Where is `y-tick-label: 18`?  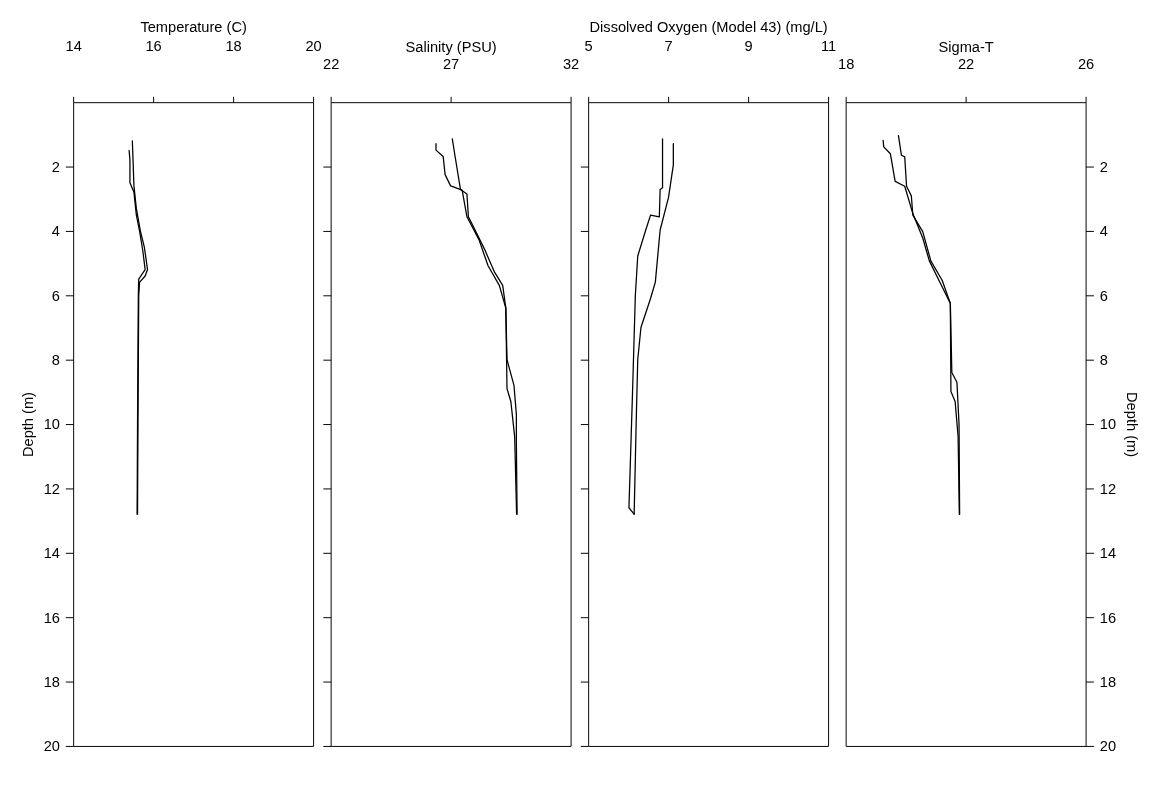
y-tick-label: 18 is located at coordinates (51, 681).